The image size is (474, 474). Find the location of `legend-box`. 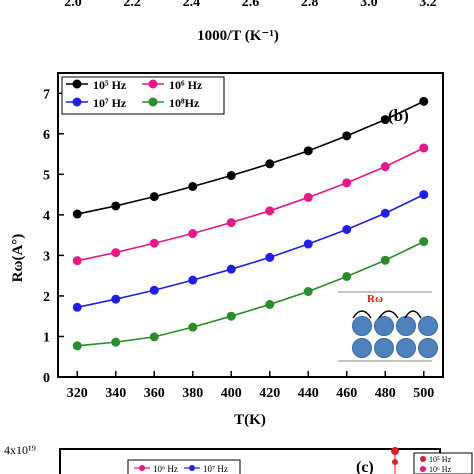

legend-box is located at coordinates (143, 95).